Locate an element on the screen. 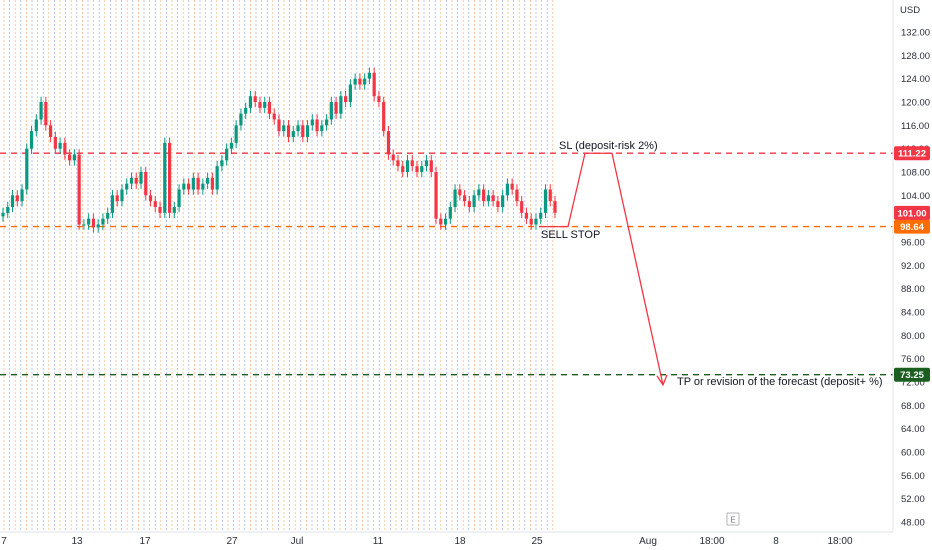 This screenshot has height=550, width=932. price-tick-label: 60.00 is located at coordinates (913, 453).